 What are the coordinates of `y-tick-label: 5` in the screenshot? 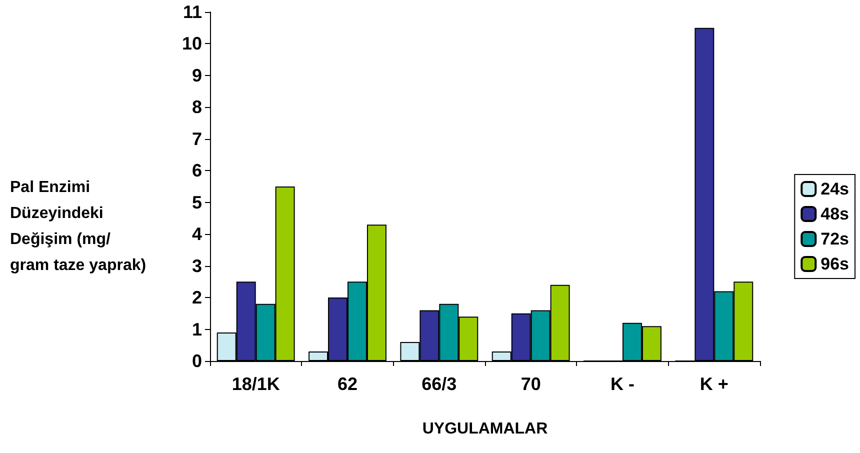 It's located at (197, 202).